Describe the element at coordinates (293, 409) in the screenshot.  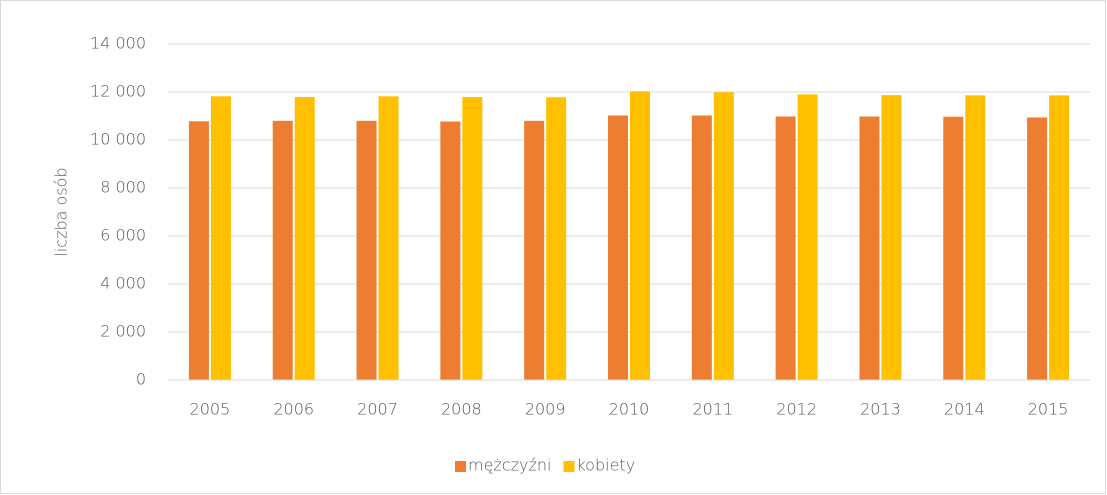
I see `x-tick-label: 2006` at that location.